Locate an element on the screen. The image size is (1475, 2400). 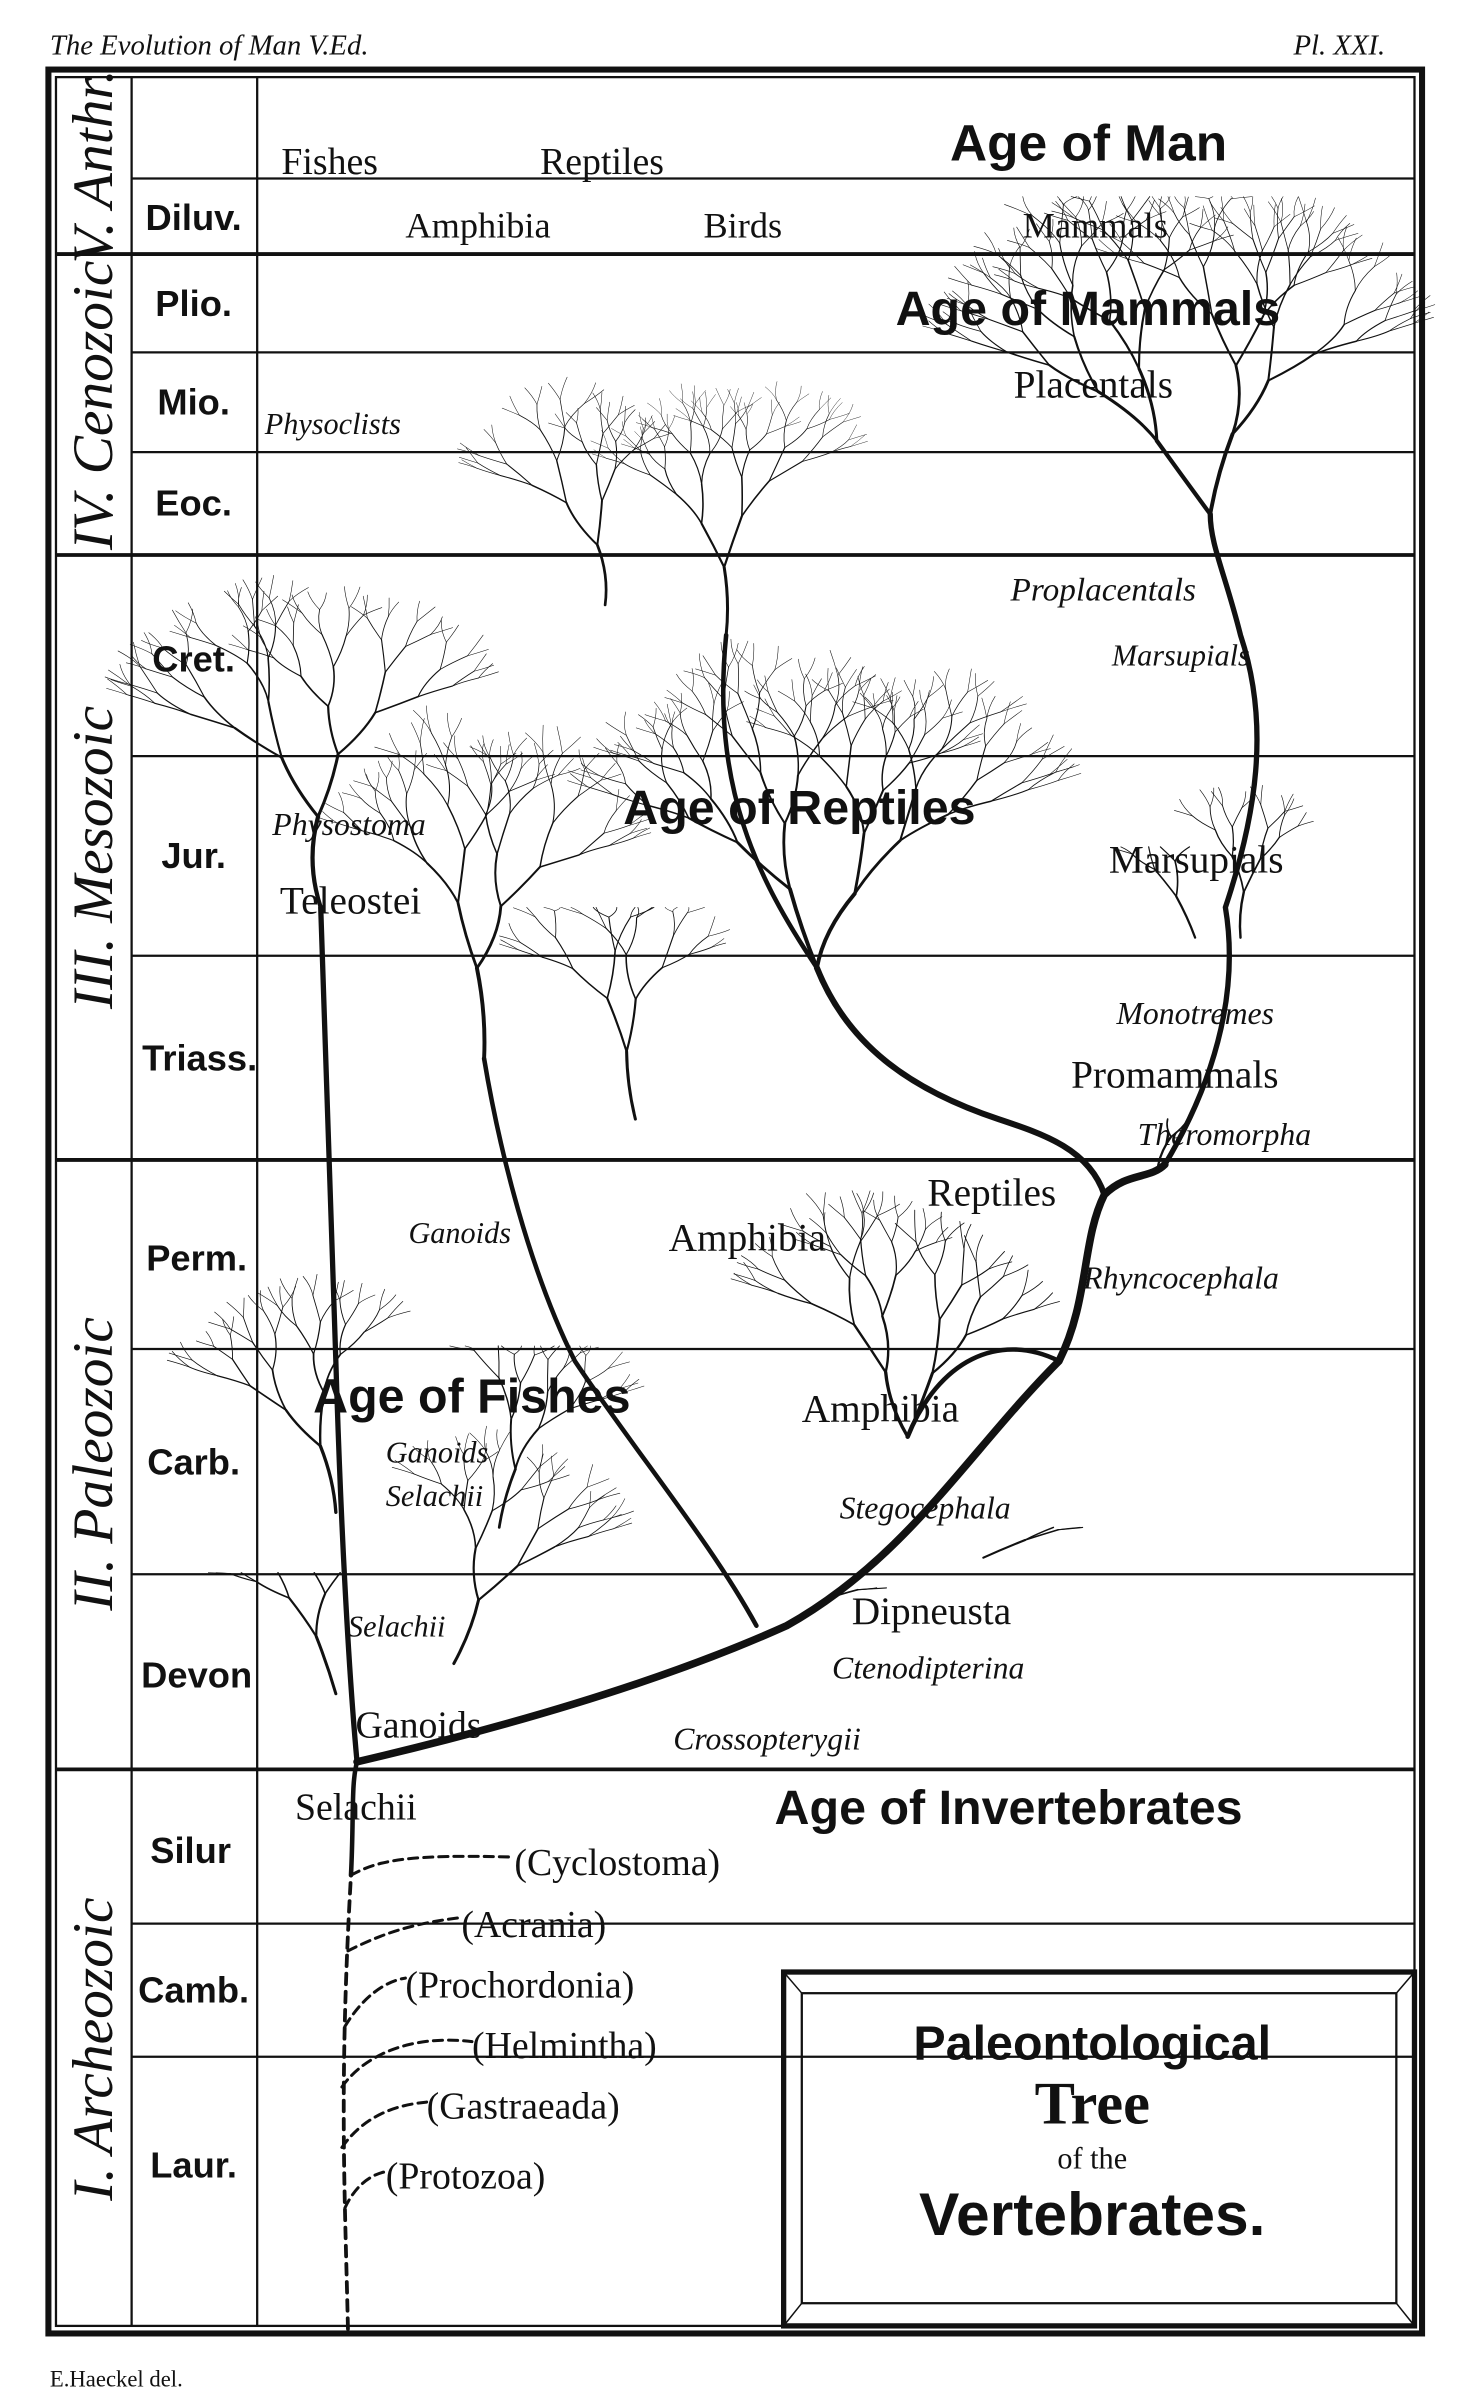
period-label: Camb. is located at coordinates (193, 1989).